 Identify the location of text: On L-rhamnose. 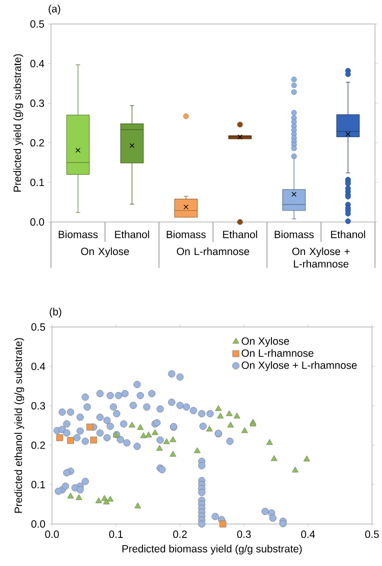
(213, 251).